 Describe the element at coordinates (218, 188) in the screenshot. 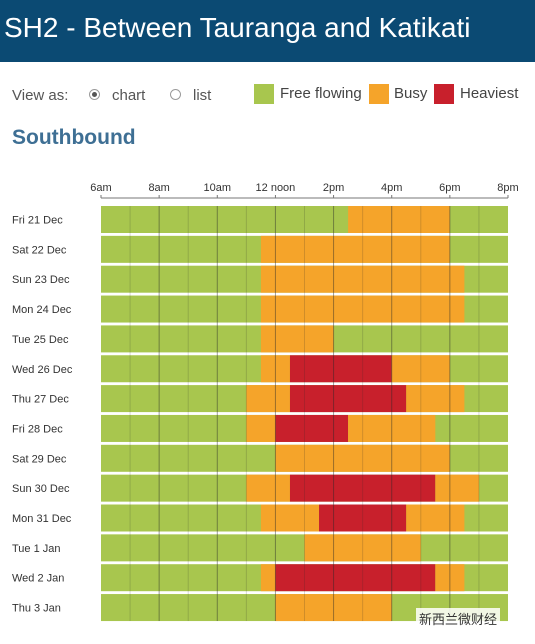

I see `x-tick-label: 10am` at that location.